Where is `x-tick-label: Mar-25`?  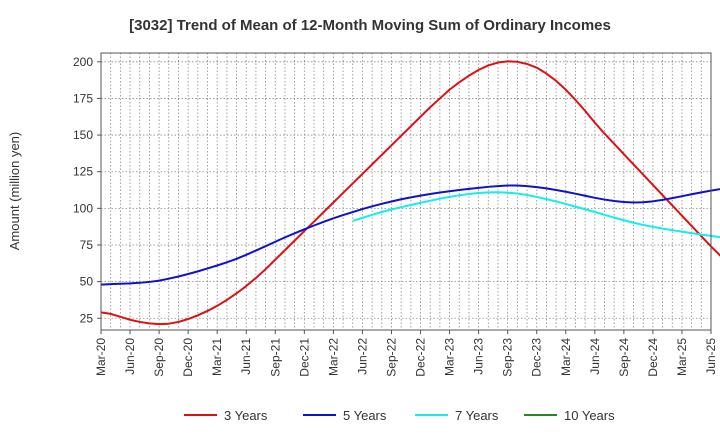 x-tick-label: Mar-25 is located at coordinates (682, 357).